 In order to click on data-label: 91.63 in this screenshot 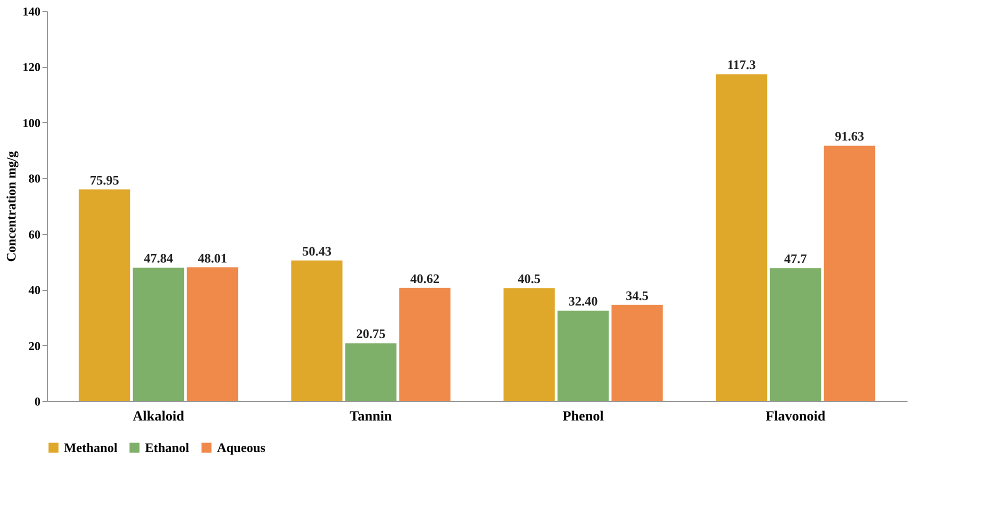, I will do `click(849, 136)`.